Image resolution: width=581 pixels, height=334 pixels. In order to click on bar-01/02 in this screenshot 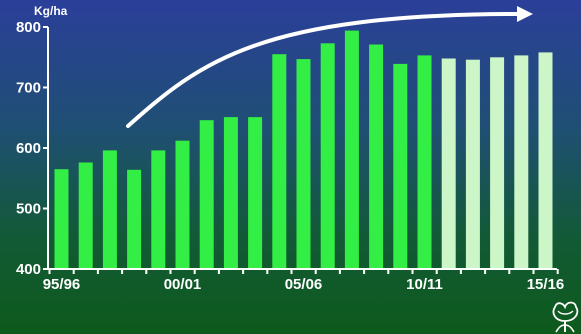, I will do `click(206, 194)`.